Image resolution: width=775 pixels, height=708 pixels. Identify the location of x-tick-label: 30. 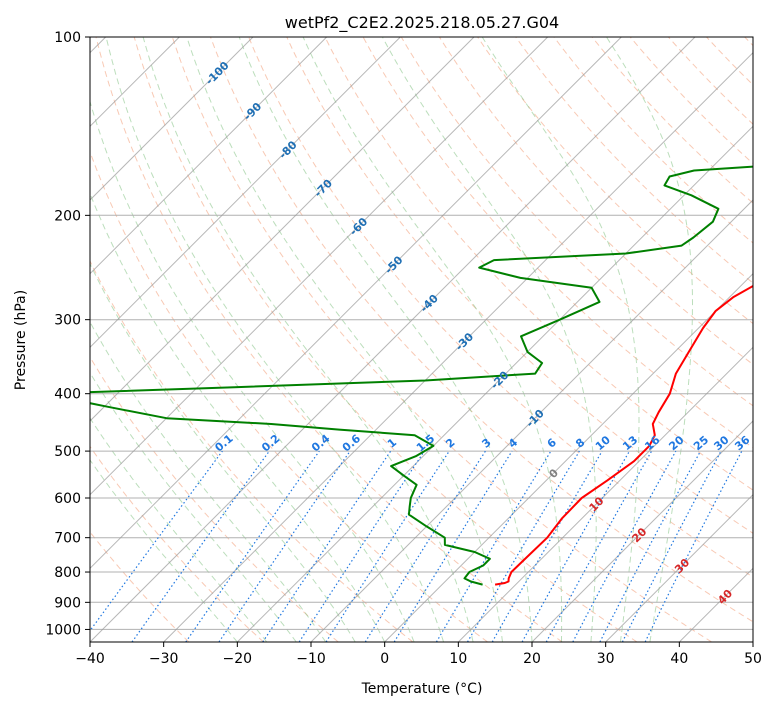
(606, 659).